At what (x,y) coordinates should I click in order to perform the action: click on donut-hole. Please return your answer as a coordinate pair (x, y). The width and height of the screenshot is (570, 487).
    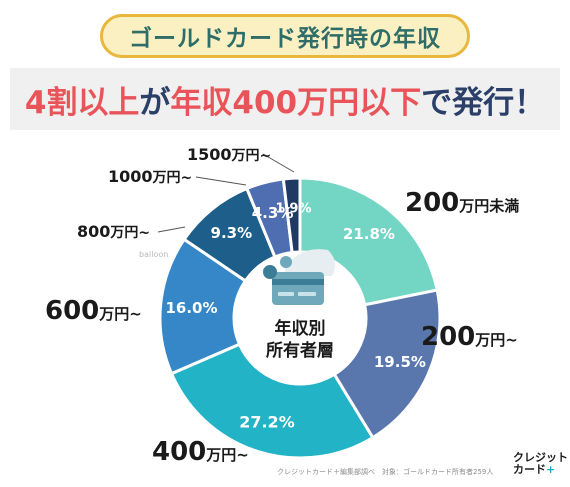
    Looking at the image, I should click on (300, 318).